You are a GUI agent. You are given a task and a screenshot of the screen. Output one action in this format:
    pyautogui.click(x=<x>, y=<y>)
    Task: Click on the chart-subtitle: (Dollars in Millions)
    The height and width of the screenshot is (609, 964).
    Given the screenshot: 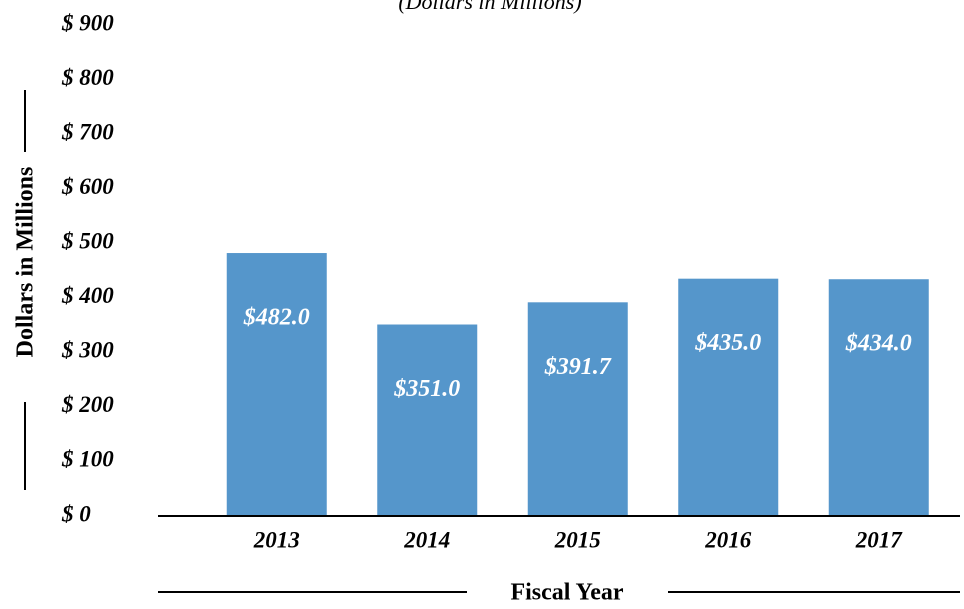 What is the action you would take?
    pyautogui.click(x=489, y=7)
    